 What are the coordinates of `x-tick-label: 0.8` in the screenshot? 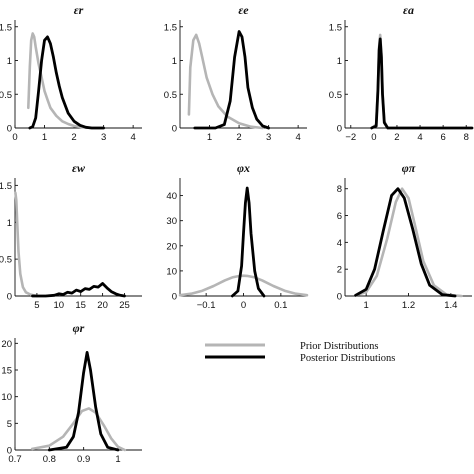 It's located at (49, 459).